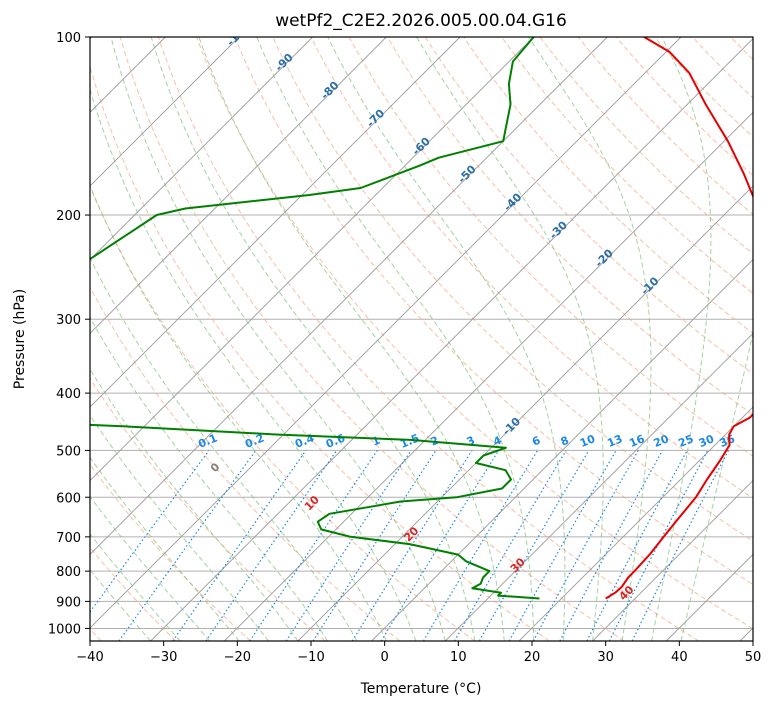 The image size is (775, 708). I want to click on mixing-ratio-label: 36, so click(727, 441).